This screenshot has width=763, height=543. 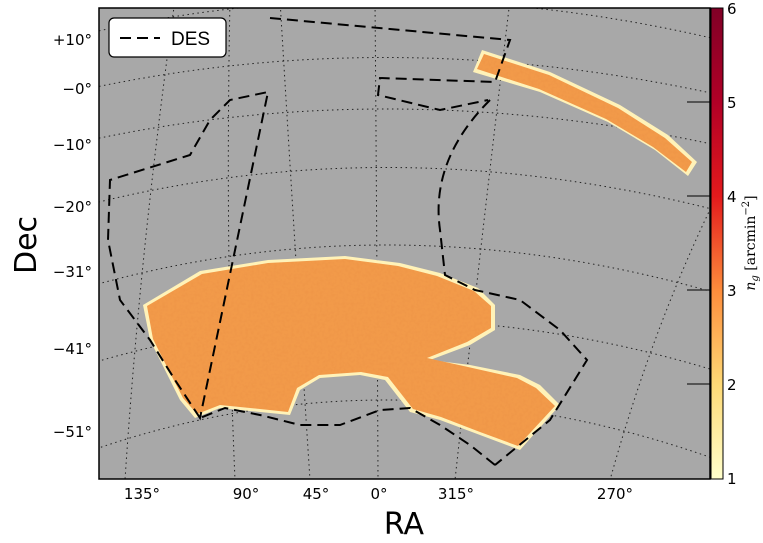 I want to click on x-axis-title: RA, so click(x=404, y=524).